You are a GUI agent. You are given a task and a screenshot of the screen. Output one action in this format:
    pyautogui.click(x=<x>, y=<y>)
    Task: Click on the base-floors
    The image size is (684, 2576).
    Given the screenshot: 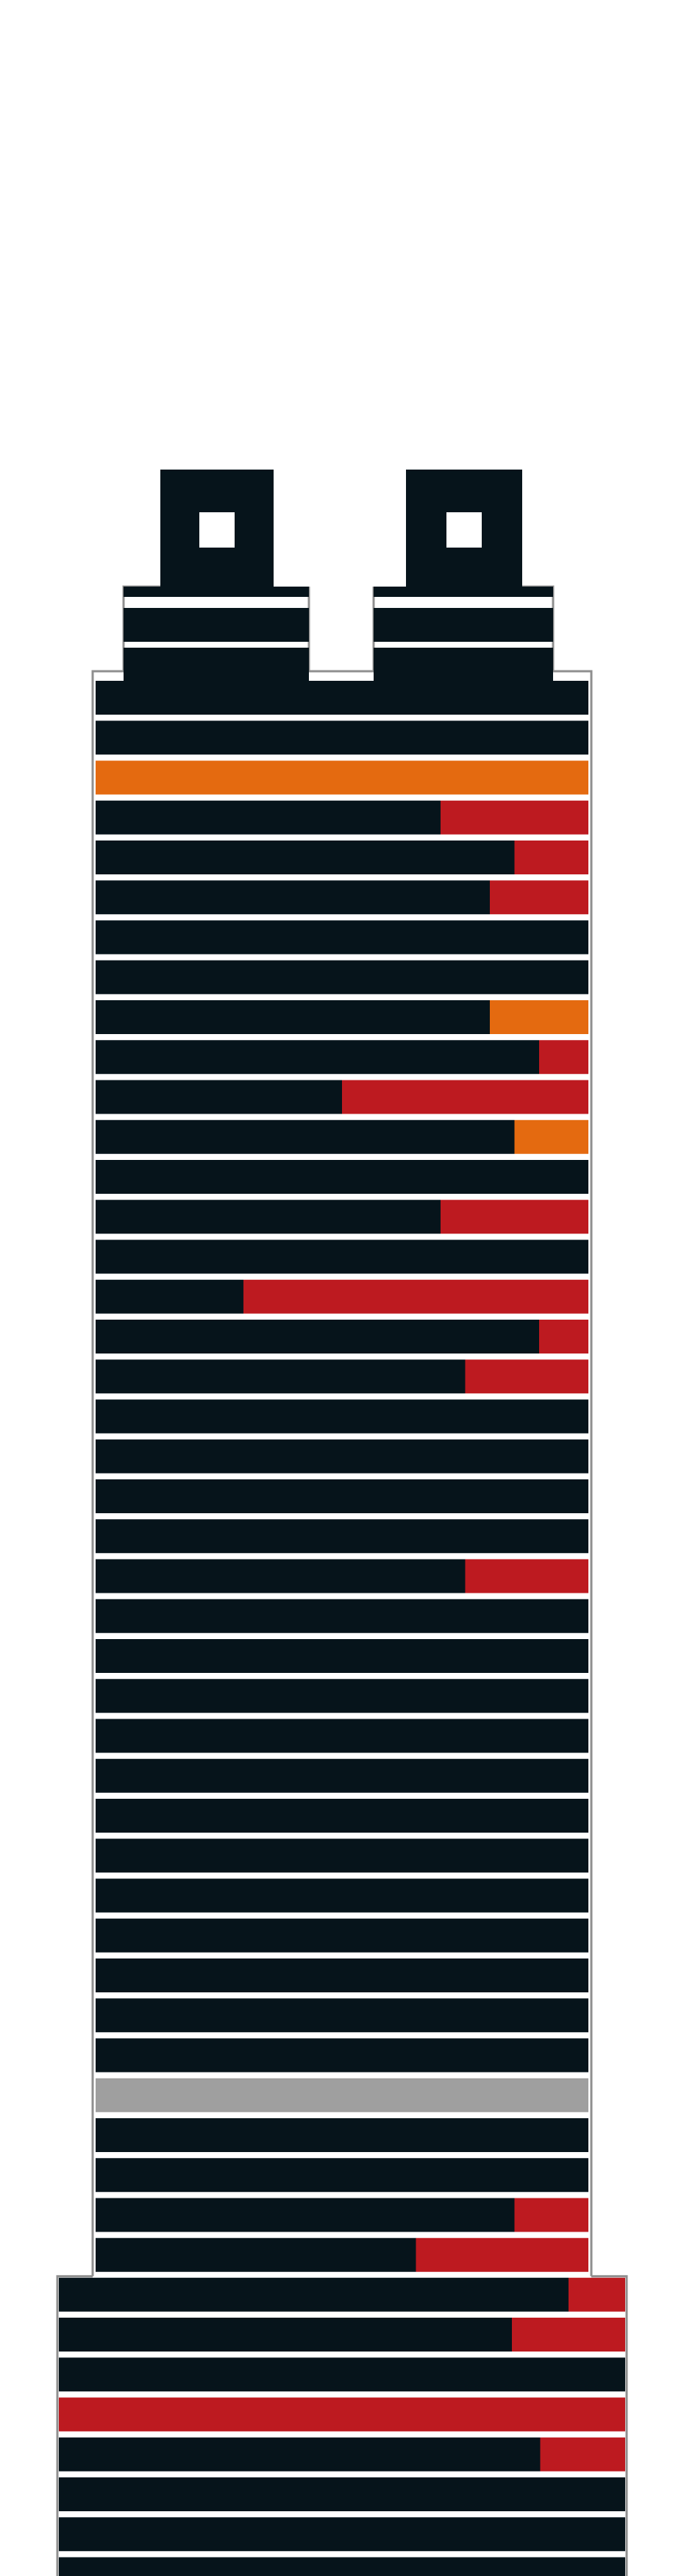 What is the action you would take?
    pyautogui.click(x=342, y=2426)
    